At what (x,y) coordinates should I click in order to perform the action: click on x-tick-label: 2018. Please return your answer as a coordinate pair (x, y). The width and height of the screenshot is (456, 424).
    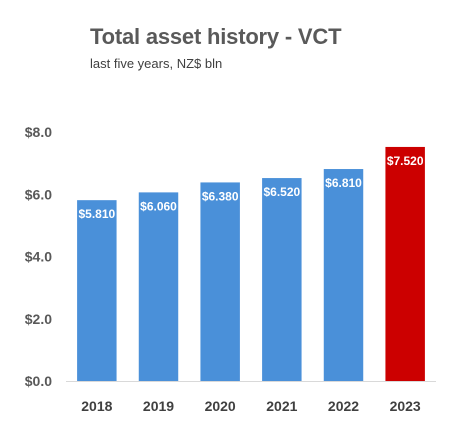
    Looking at the image, I should click on (96, 406).